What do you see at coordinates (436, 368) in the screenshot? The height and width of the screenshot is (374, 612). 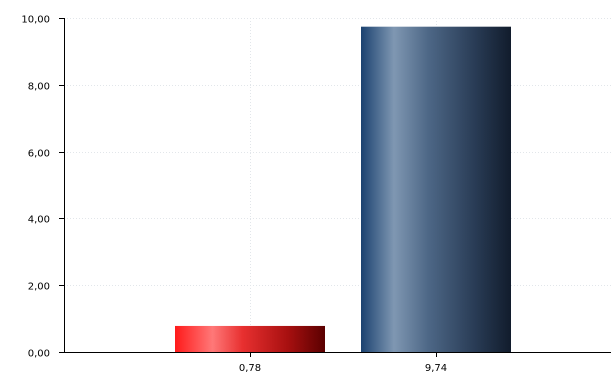 I see `x-tick-label: 9,74` at bounding box center [436, 368].